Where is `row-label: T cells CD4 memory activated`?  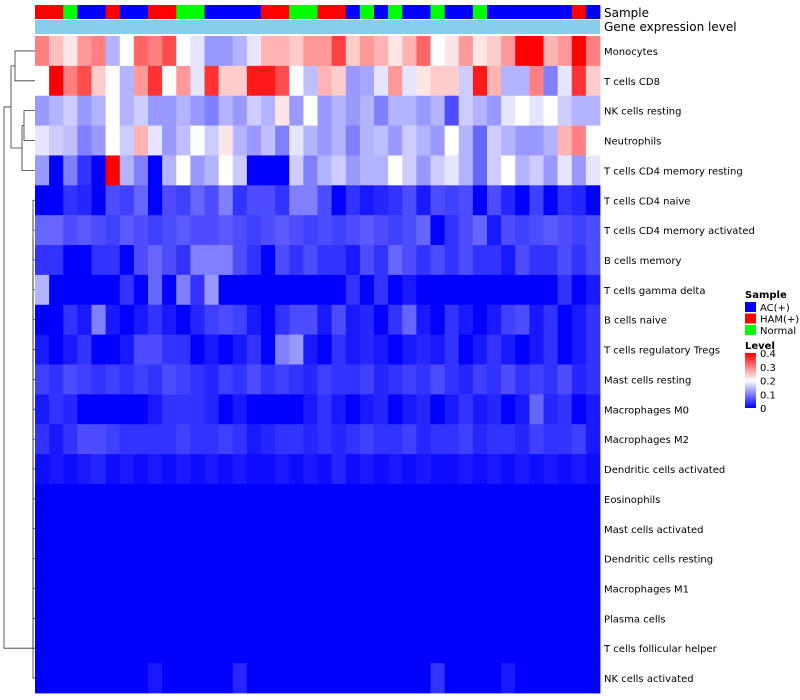 row-label: T cells CD4 memory activated is located at coordinates (679, 231).